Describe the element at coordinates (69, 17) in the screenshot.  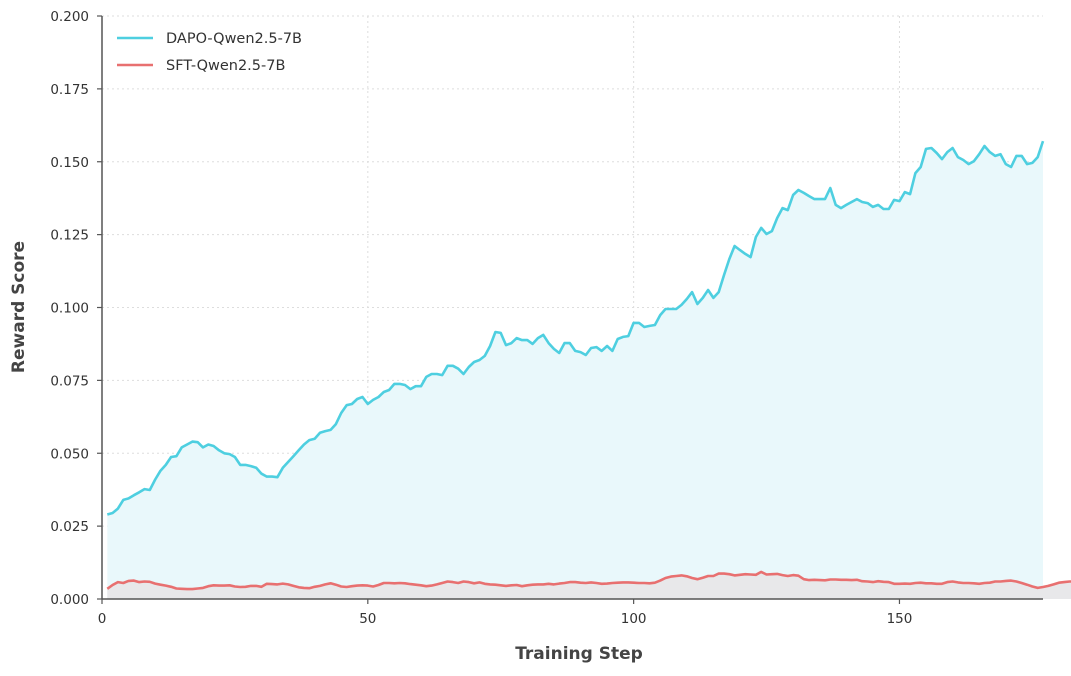
I see `y-tick-label: 0.200` at that location.